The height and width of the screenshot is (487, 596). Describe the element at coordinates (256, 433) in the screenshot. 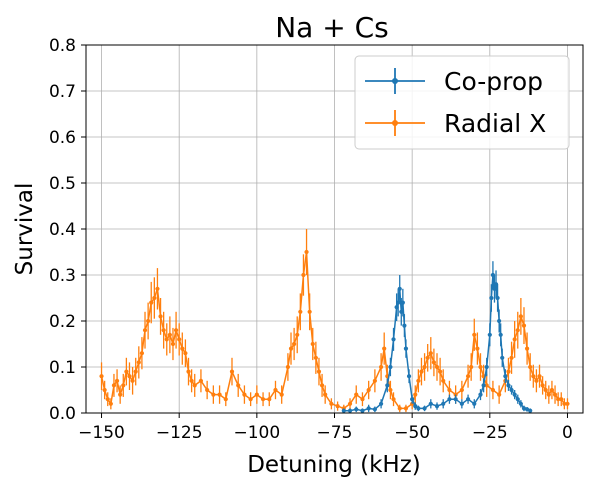

I see `x-tick-label: −100` at that location.